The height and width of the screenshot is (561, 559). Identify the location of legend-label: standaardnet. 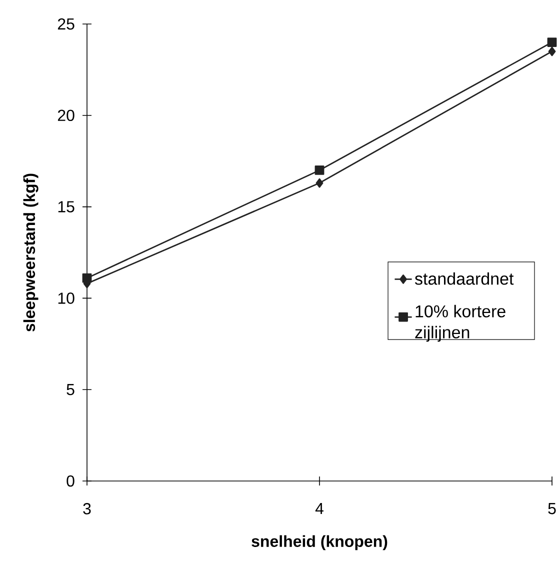
(464, 278).